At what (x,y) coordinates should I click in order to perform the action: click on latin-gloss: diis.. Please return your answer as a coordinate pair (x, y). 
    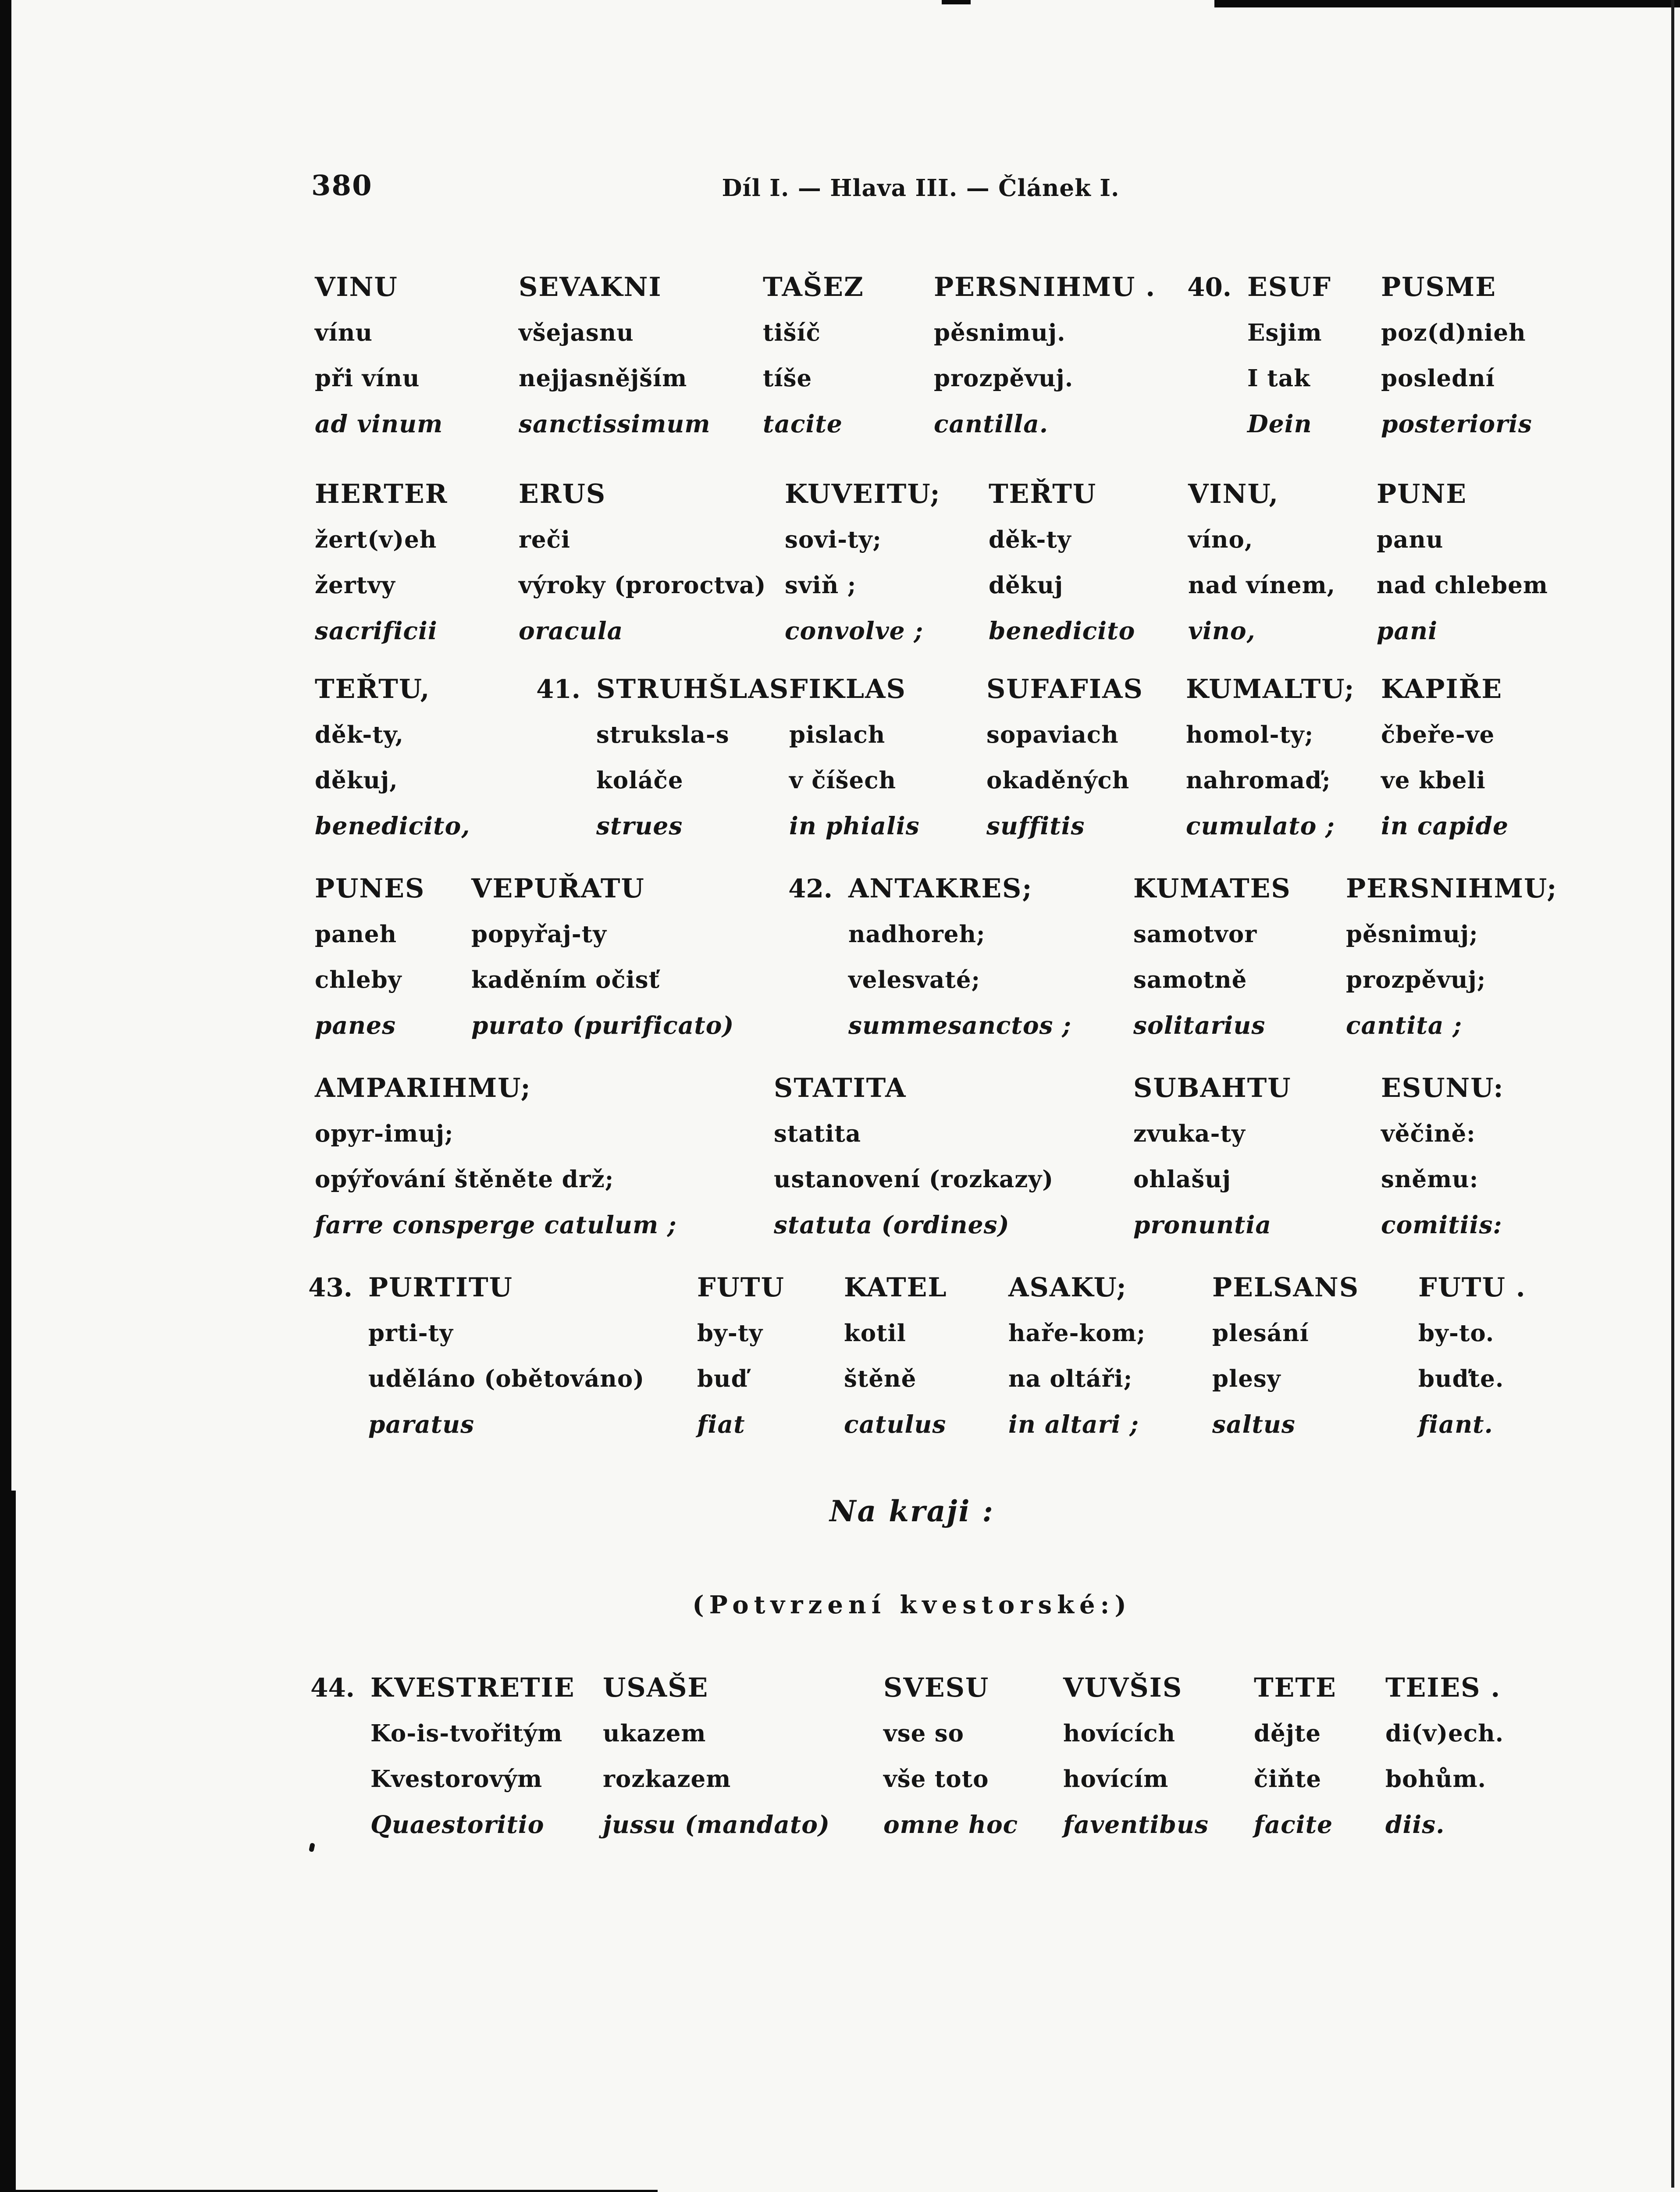
    Looking at the image, I should click on (1415, 1825).